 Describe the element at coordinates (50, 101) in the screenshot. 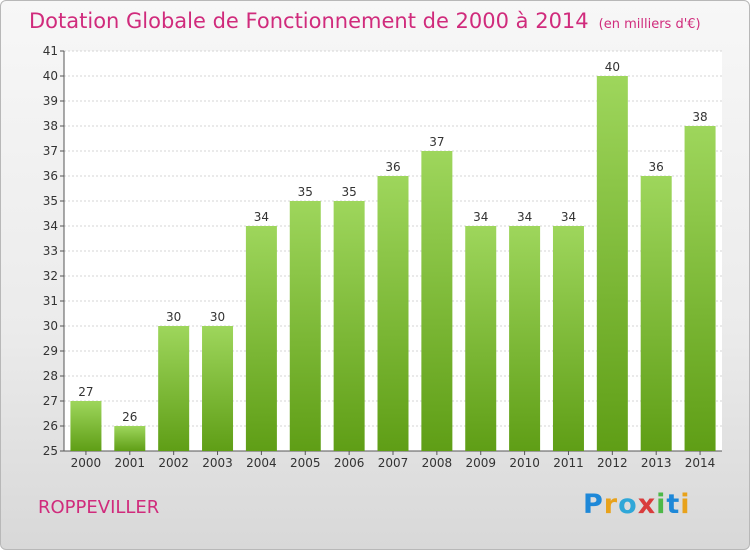

I see `y-tick-label: 39` at that location.